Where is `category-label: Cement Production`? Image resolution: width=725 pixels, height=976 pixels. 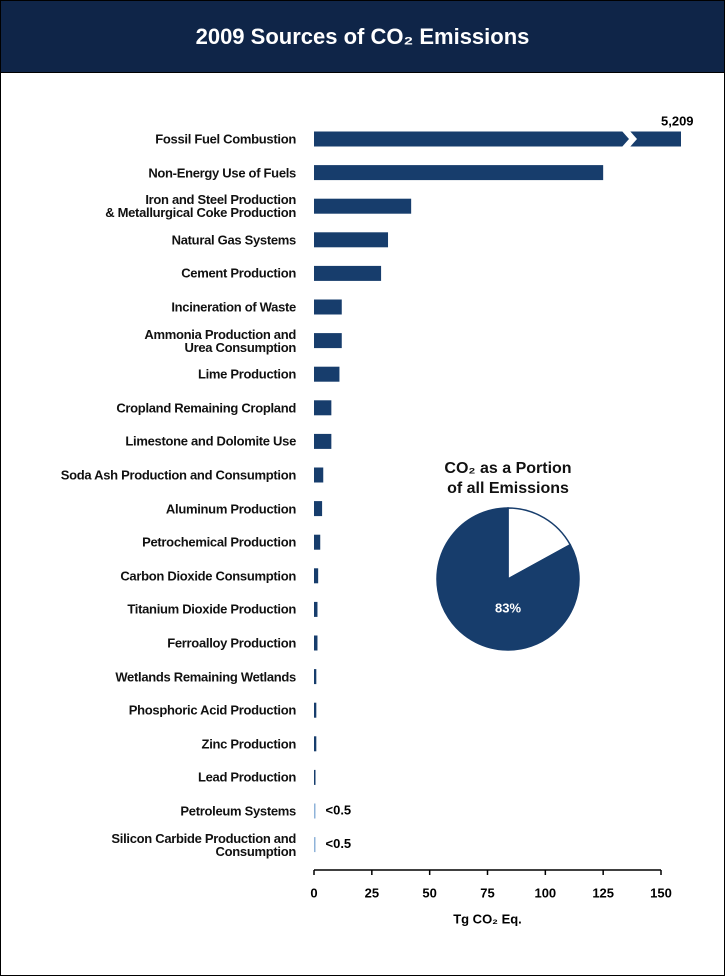 category-label: Cement Production is located at coordinates (238, 273).